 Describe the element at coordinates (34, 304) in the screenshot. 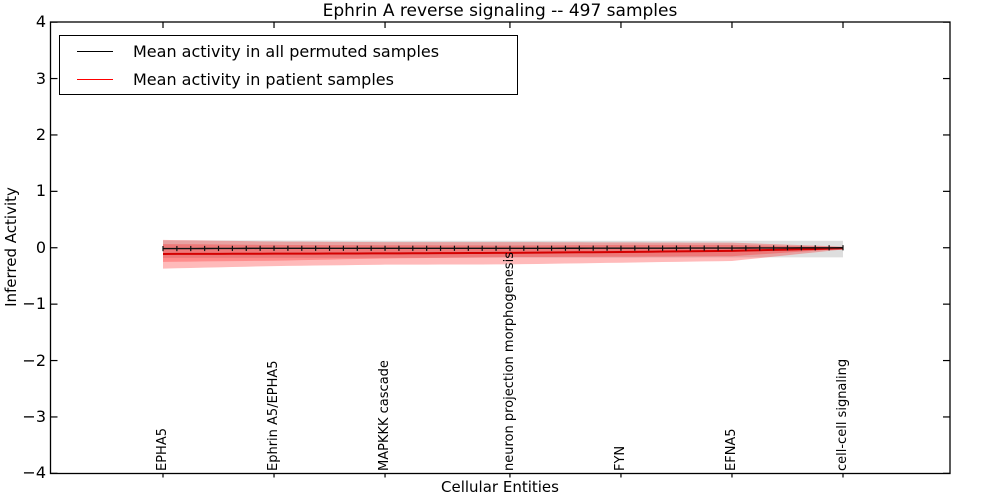

I see `y-tick-label: −1` at that location.